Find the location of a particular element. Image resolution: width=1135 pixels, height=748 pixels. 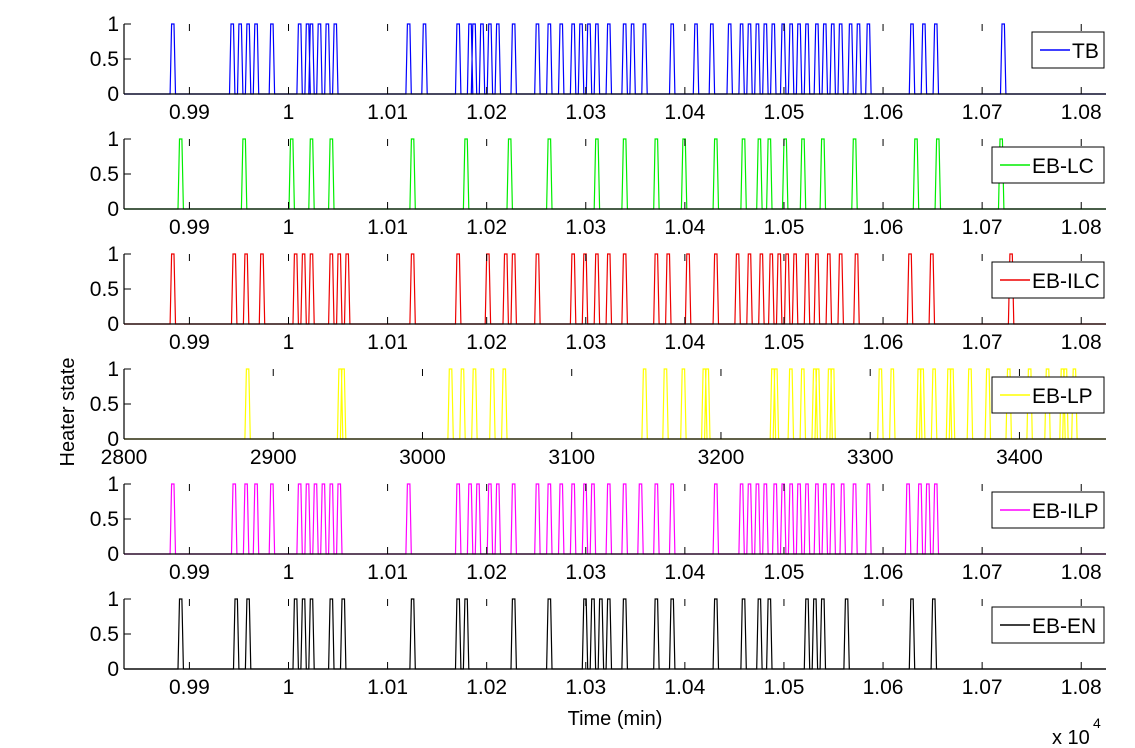

legend-tb: TB is located at coordinates (1068, 50).